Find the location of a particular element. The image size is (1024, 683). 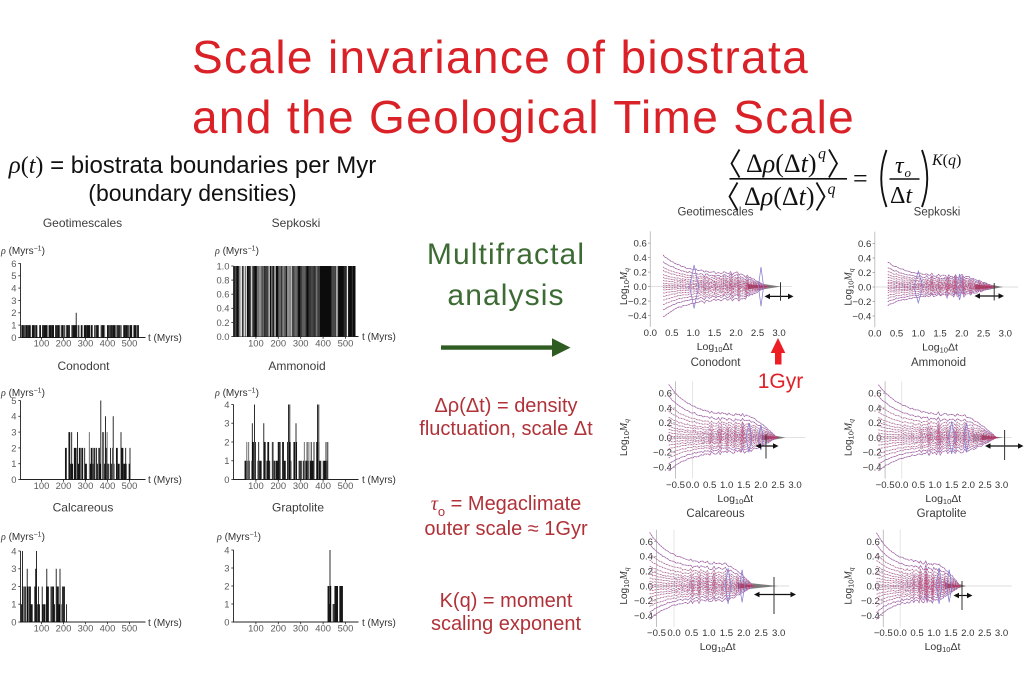

svg-text: 5 is located at coordinates (13, 400).